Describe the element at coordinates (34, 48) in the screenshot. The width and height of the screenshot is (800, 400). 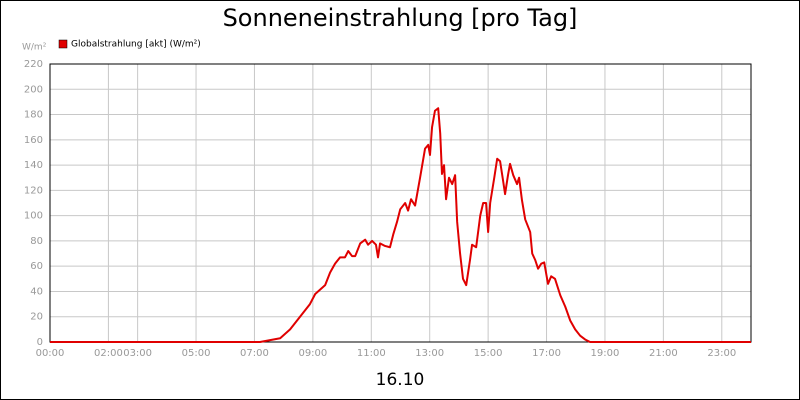
I see `y-unit: W/m²` at that location.